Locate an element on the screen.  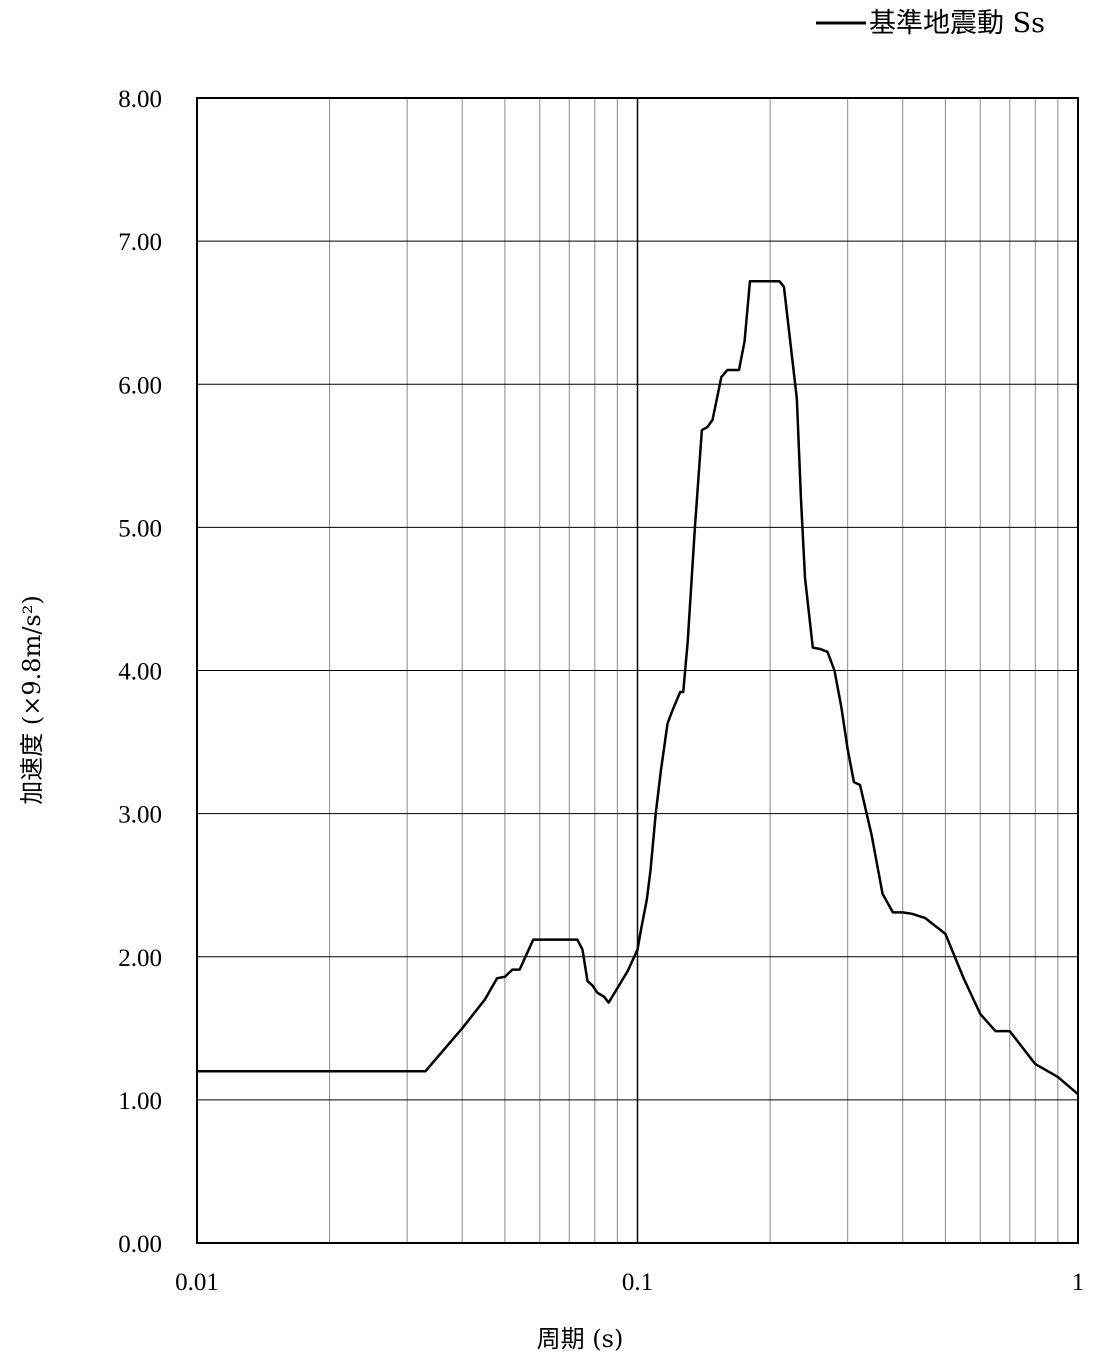
legend: 基準地震動 Ss is located at coordinates (930, 23).